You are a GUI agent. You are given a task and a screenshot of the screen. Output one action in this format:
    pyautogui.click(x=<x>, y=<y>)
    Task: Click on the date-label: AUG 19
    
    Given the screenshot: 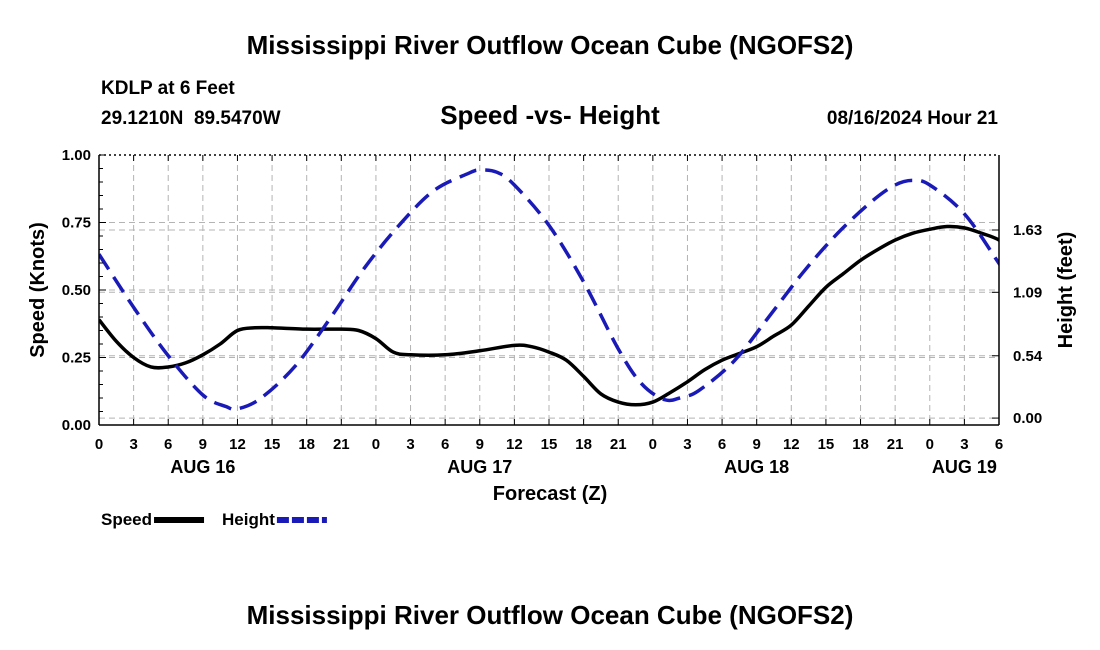 What is the action you would take?
    pyautogui.click(x=964, y=467)
    